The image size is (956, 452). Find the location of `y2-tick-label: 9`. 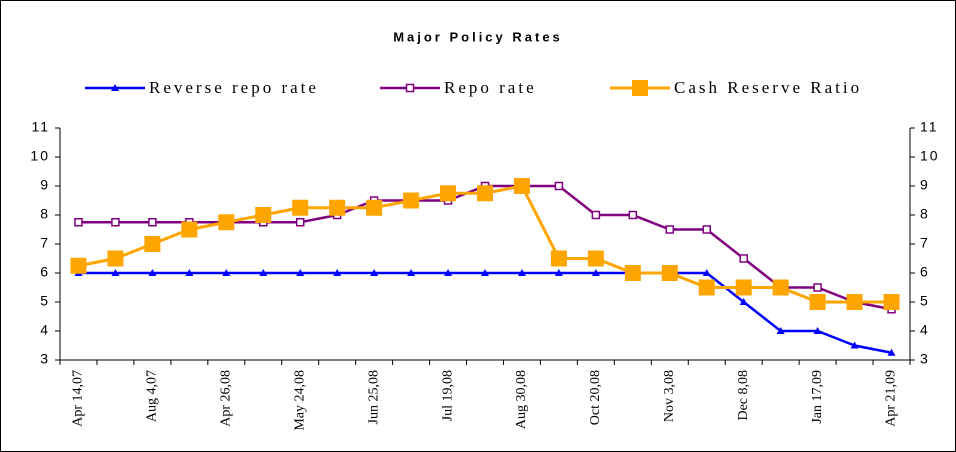

y2-tick-label: 9 is located at coordinates (925, 185).